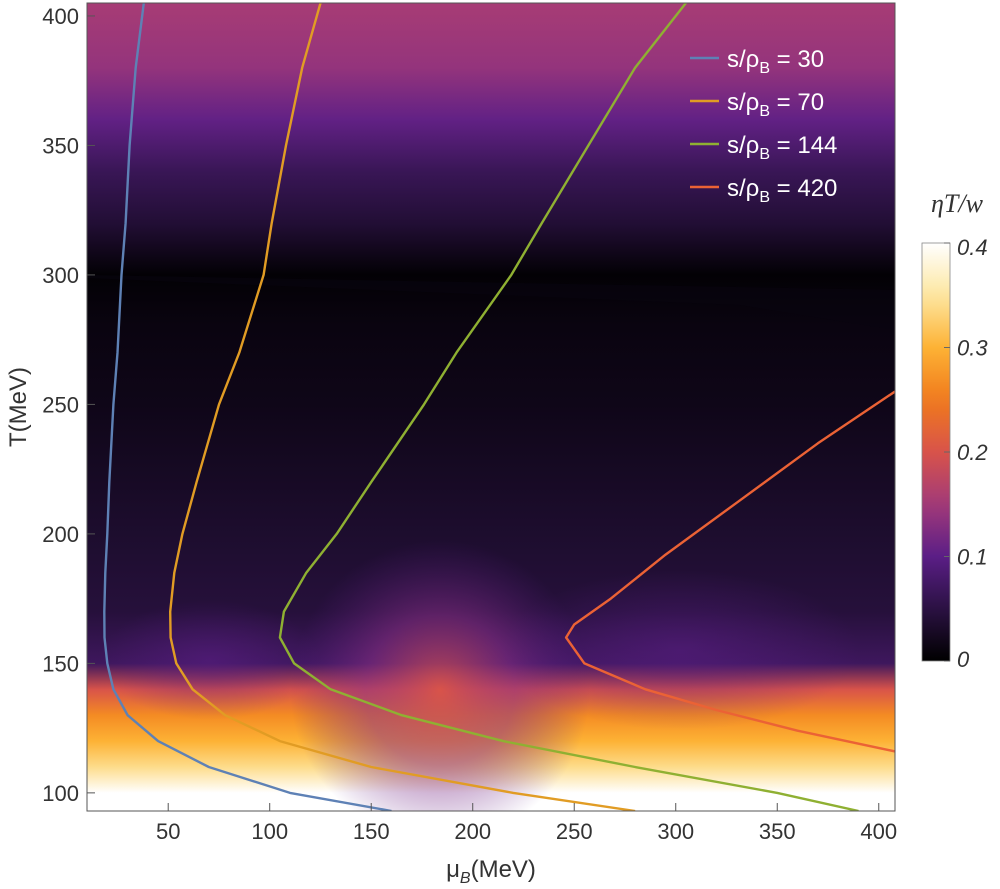 Image resolution: width=1000 pixels, height=889 pixels. I want to click on y-axis: 100 150 200 250 300 350 400, so click(68, 405).